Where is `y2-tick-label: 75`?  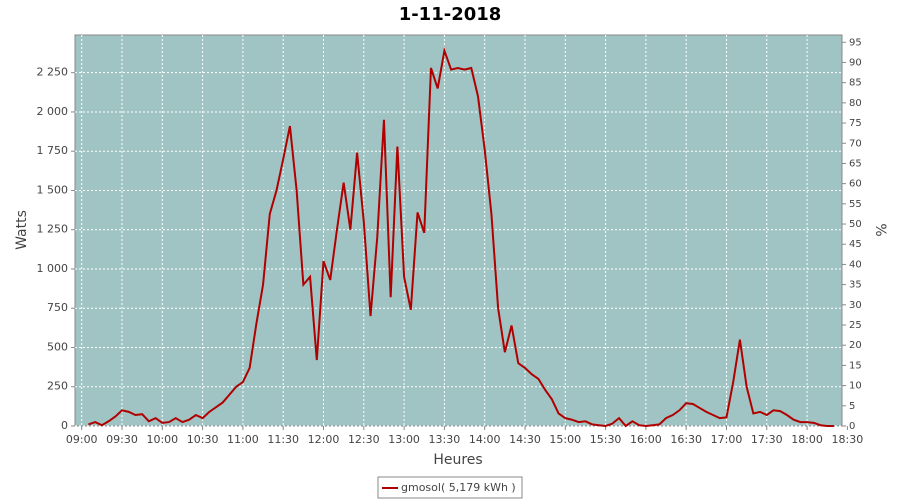
y2-tick-label: 75 is located at coordinates (855, 123).